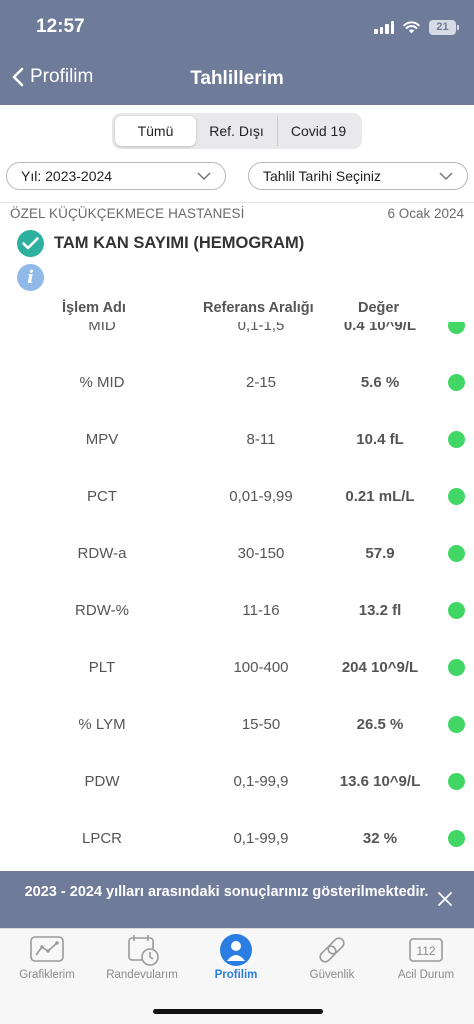 This screenshot has width=474, height=1024. What do you see at coordinates (261, 496) in the screenshot?
I see `result-reference-range: 0,01-9,99` at bounding box center [261, 496].